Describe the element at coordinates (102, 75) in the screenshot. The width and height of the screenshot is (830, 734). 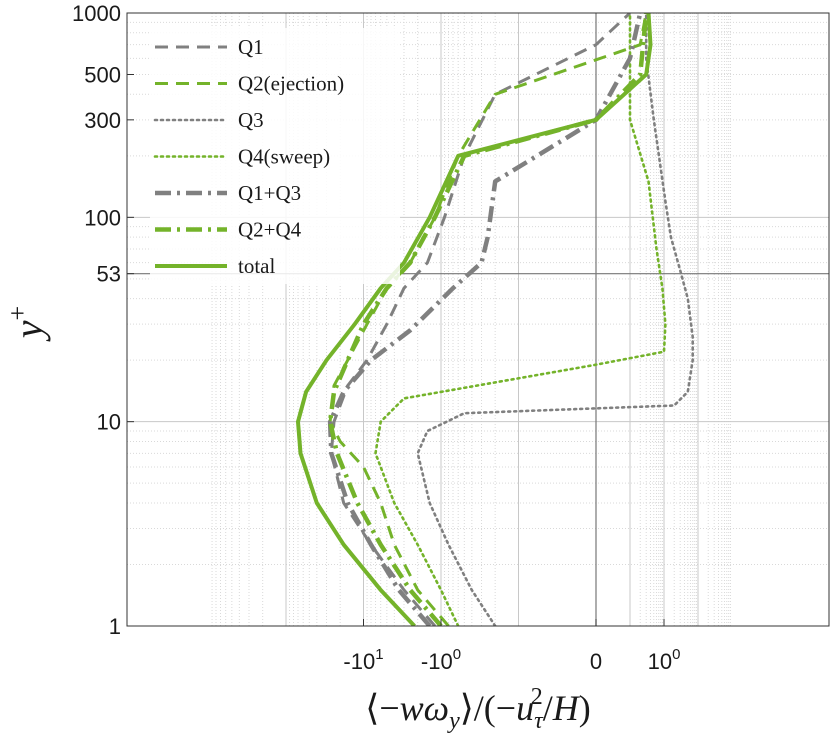
I see `y-tick-label: 500` at that location.